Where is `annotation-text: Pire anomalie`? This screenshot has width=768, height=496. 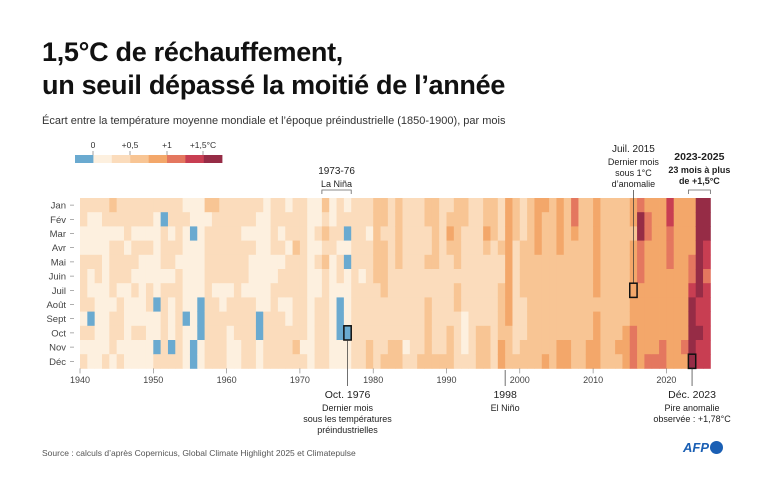
annotation-text: Pire anomalie is located at coordinates (692, 408).